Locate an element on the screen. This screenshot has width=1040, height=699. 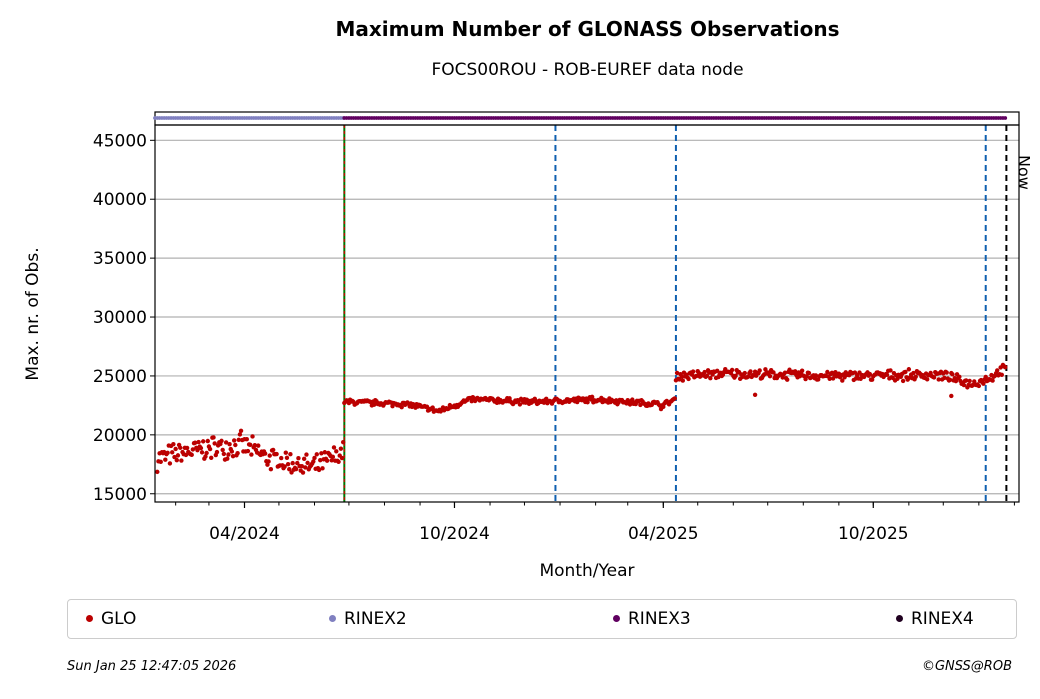
chart-subtitle: FOCS00ROU - ROB-EUREF data node is located at coordinates (587, 70).